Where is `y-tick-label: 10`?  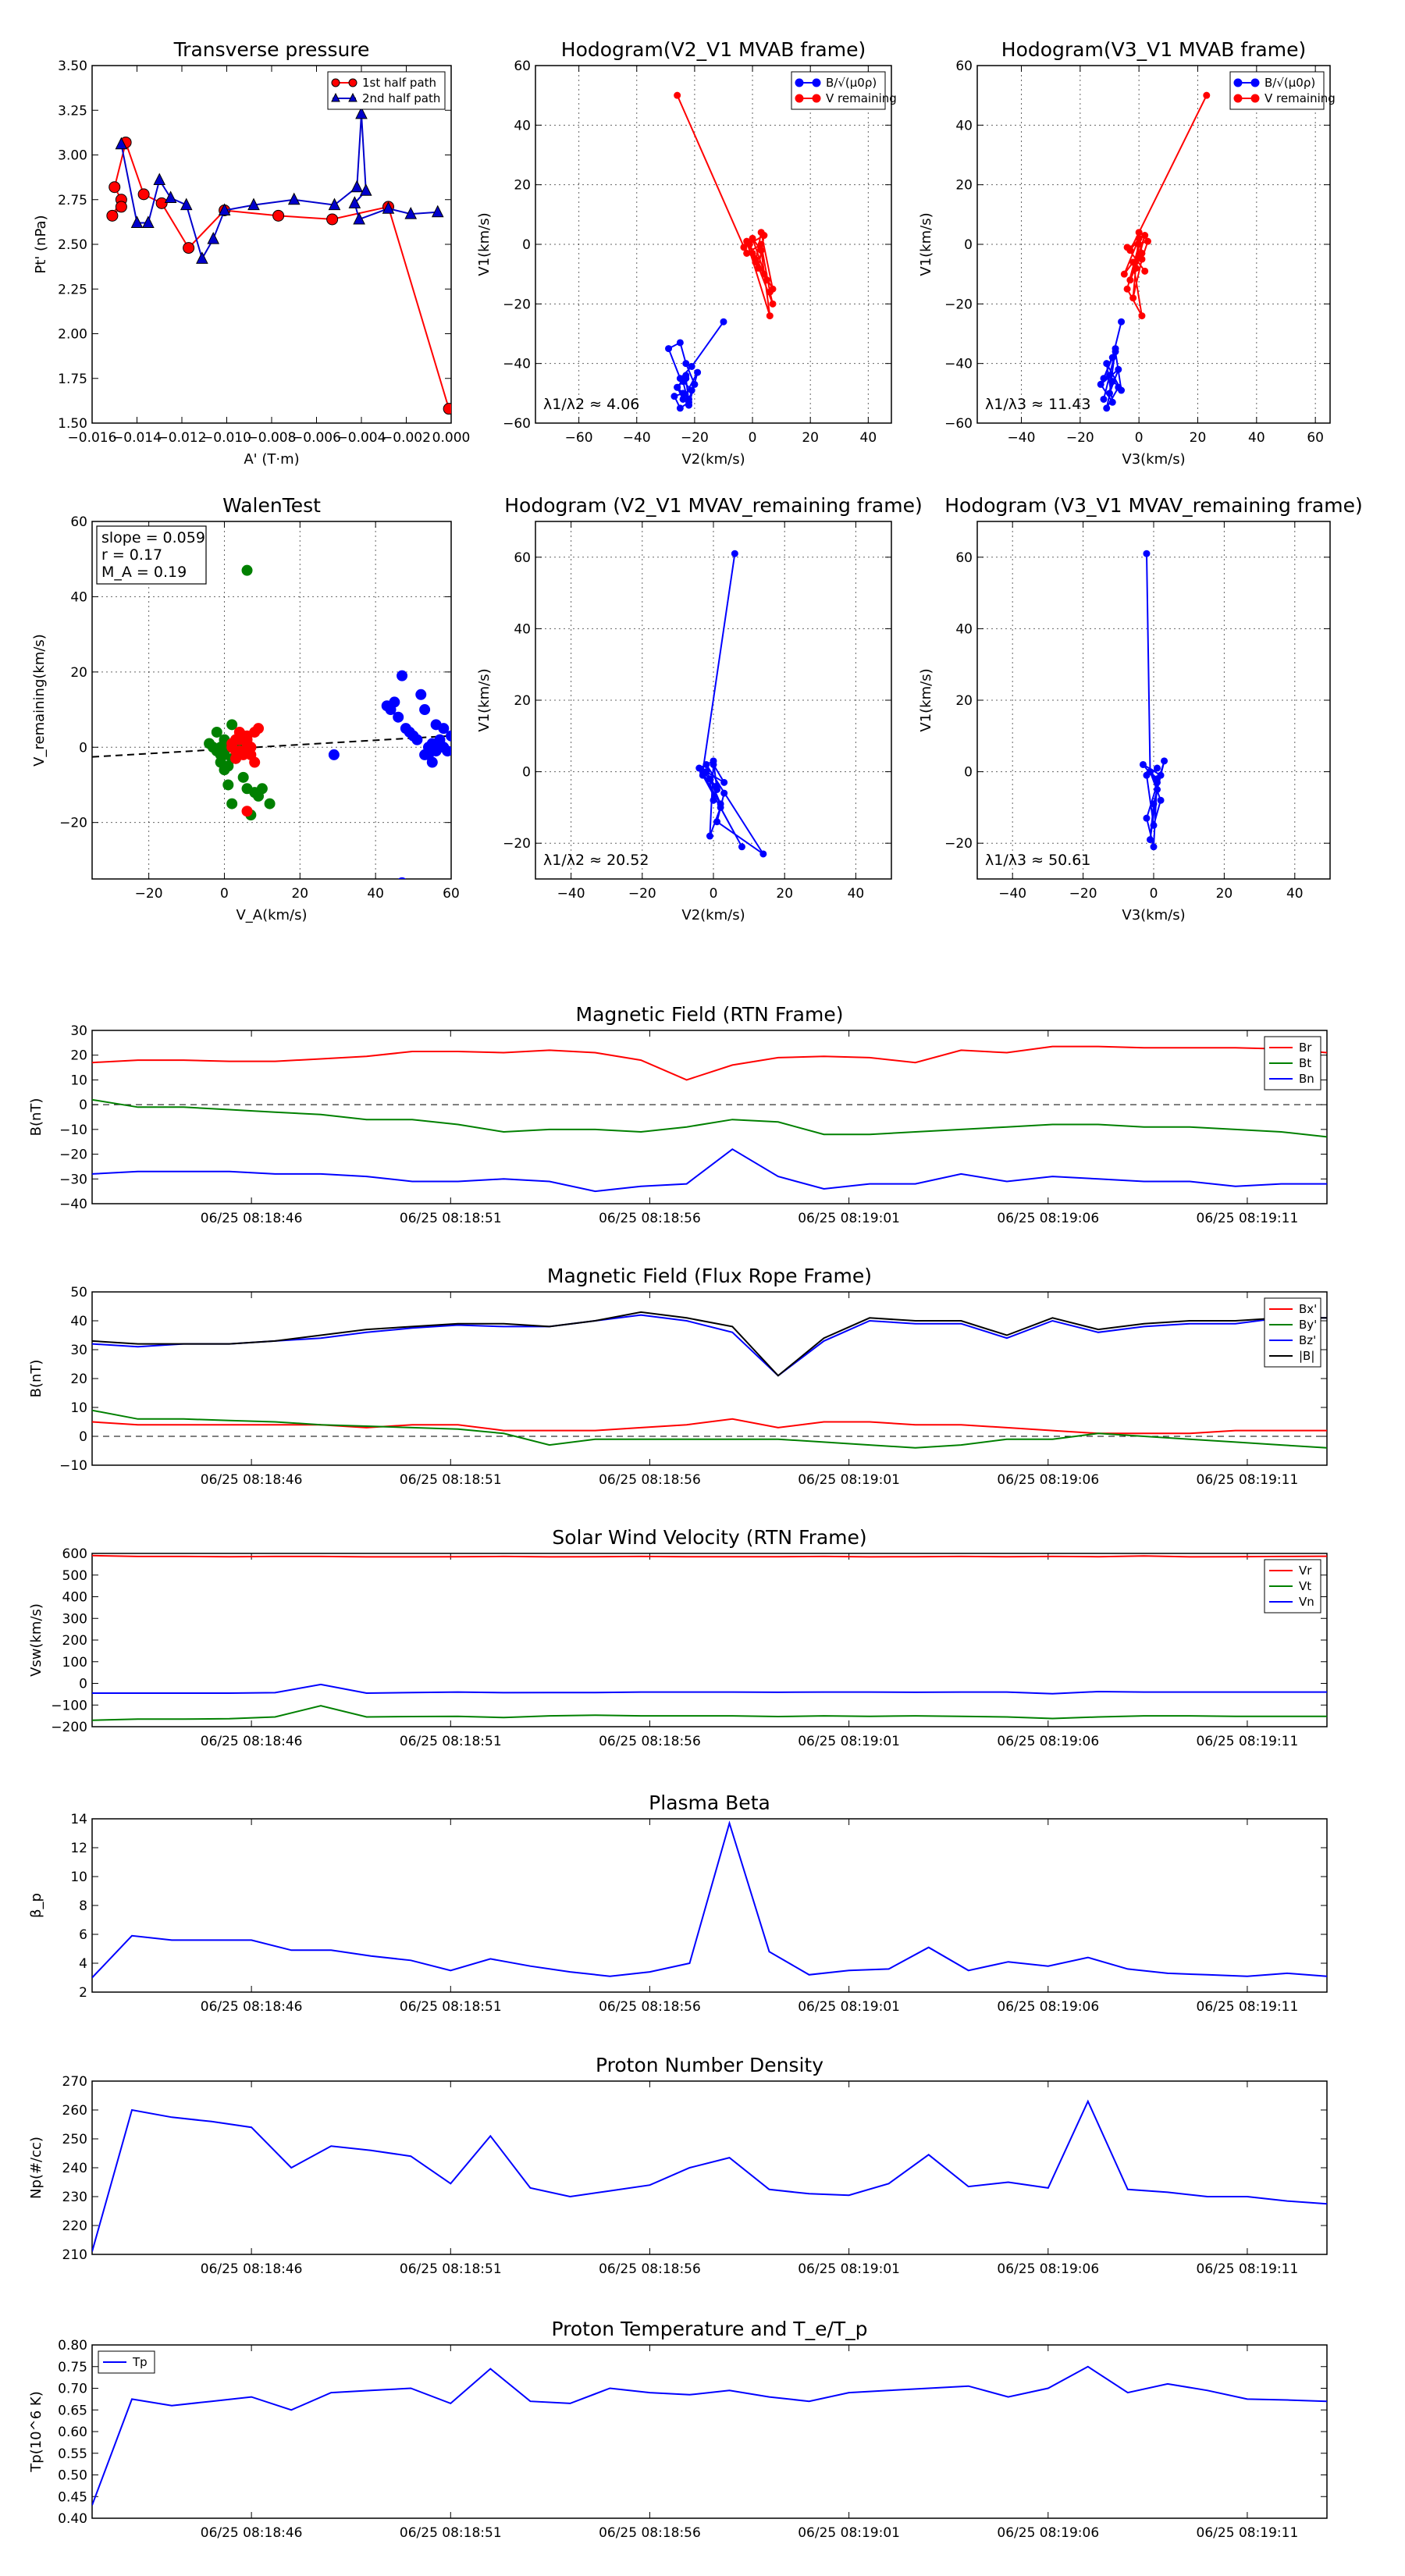
y-tick-label: 10 is located at coordinates (78, 1080).